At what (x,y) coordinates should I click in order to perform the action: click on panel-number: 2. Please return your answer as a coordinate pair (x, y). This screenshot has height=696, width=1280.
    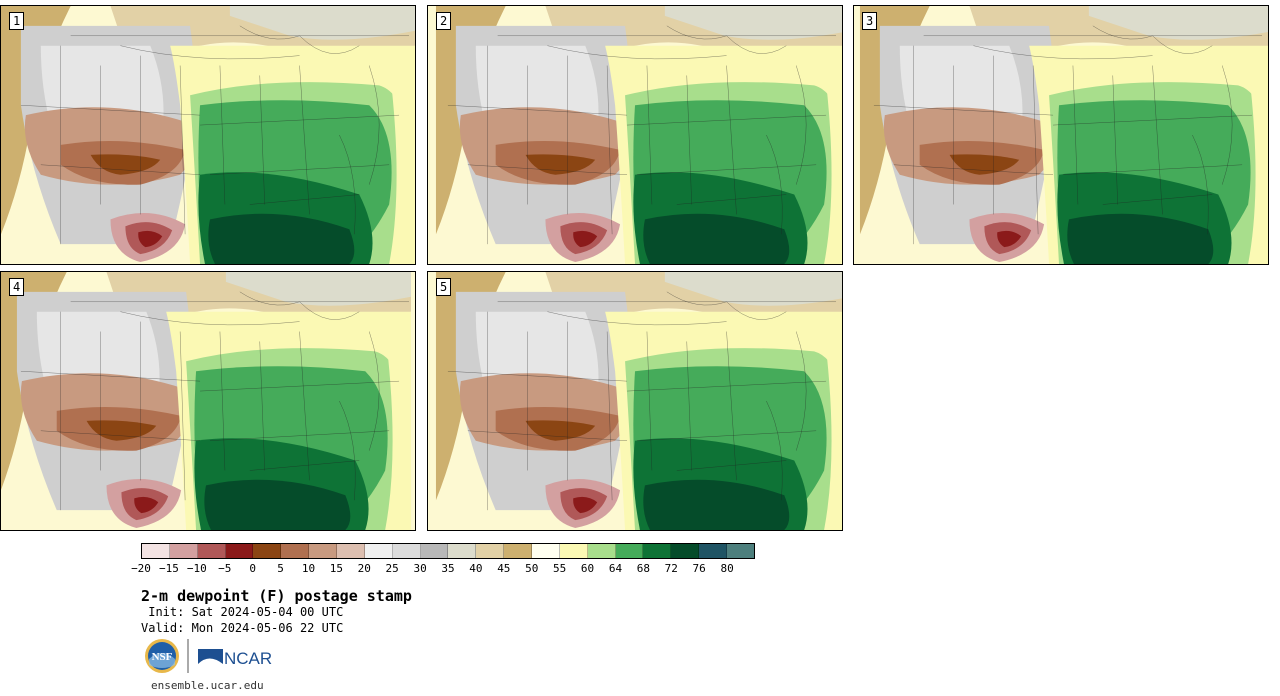
    Looking at the image, I should click on (444, 21).